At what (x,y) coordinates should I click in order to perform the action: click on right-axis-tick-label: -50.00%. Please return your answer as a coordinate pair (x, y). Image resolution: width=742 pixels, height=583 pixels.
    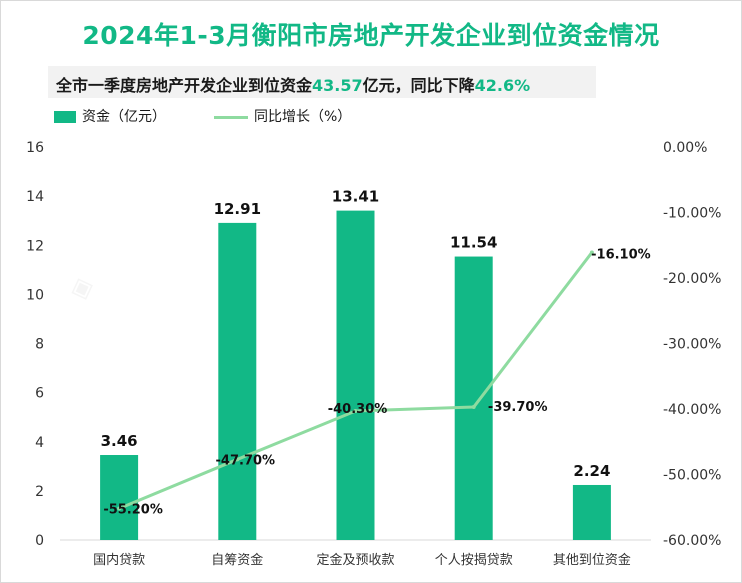
    Looking at the image, I should click on (692, 476).